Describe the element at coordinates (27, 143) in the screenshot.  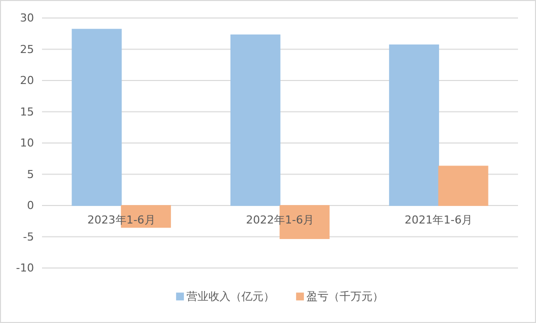
I see `y-tick-label: 10` at that location.